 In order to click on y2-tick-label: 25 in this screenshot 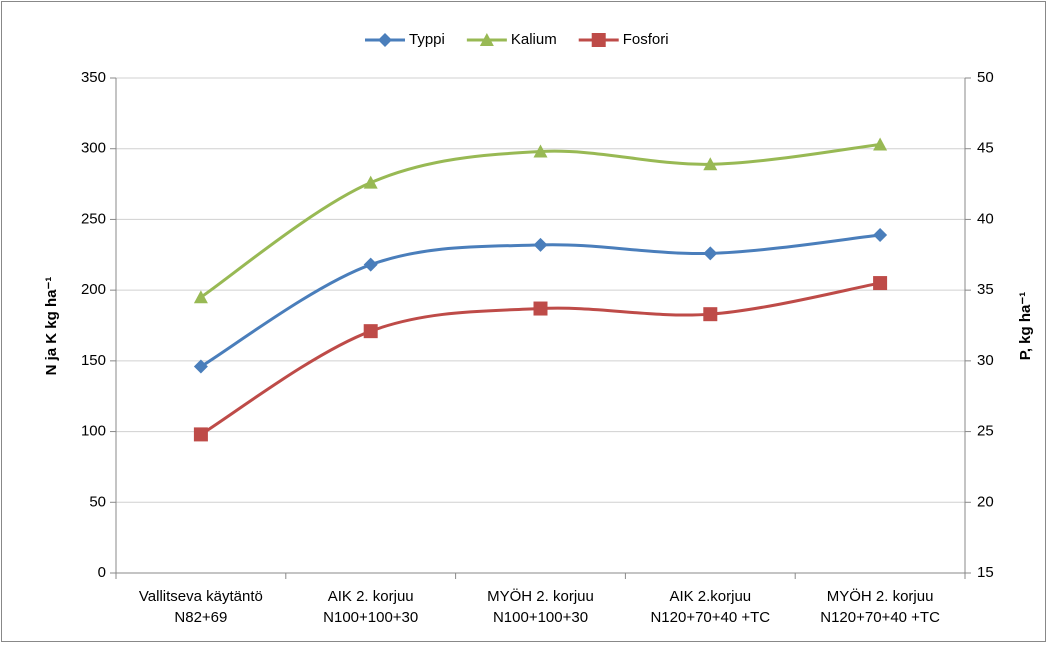, I will do `click(985, 431)`.